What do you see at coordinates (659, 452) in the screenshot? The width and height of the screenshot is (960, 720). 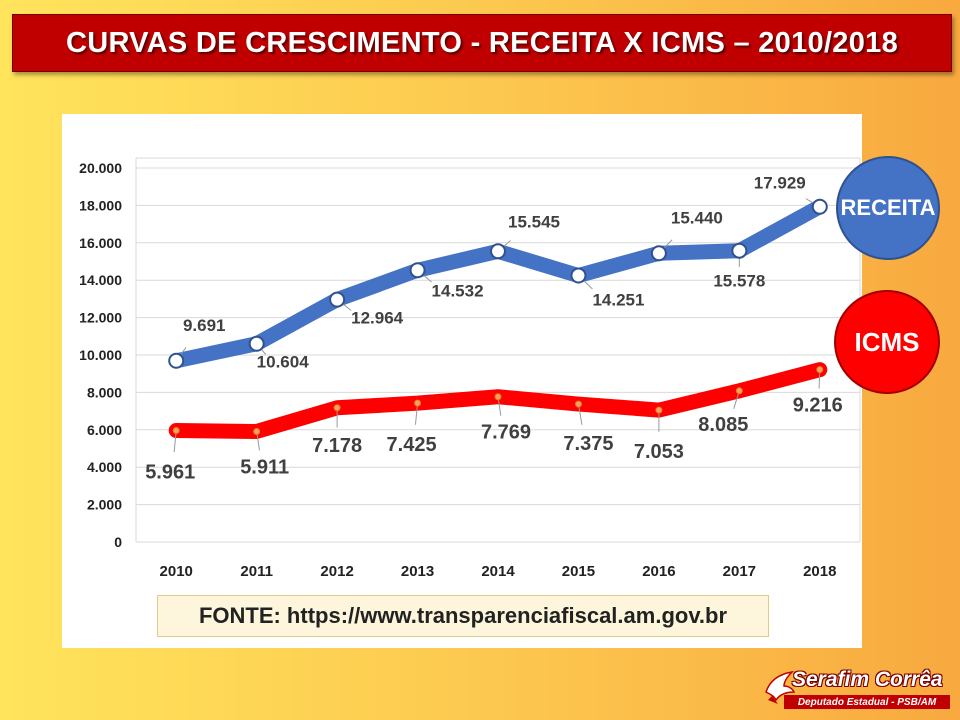 I see `icms-data-label: 7.053` at bounding box center [659, 452].